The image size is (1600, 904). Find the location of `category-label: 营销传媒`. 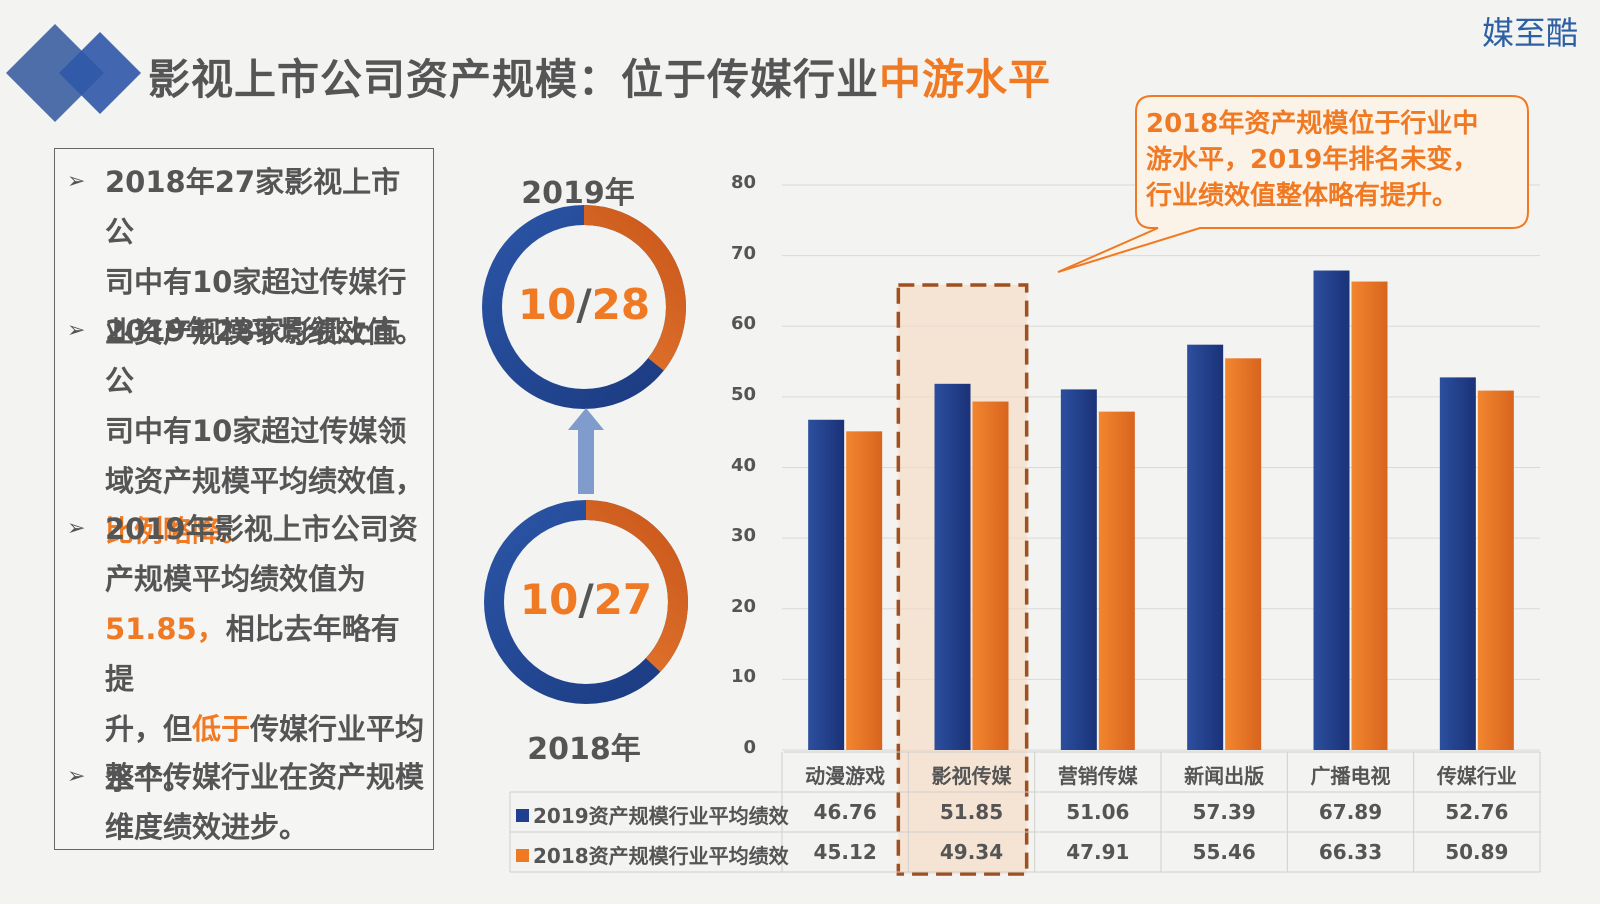

category-label: 营销传媒 is located at coordinates (1097, 776).